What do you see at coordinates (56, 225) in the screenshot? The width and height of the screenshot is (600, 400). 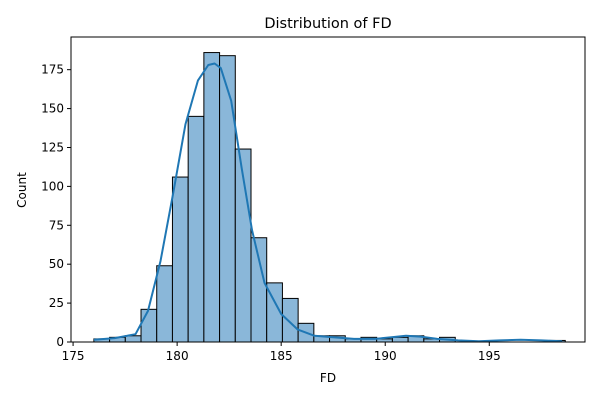 I see `y-tick-label: 75` at bounding box center [56, 225].